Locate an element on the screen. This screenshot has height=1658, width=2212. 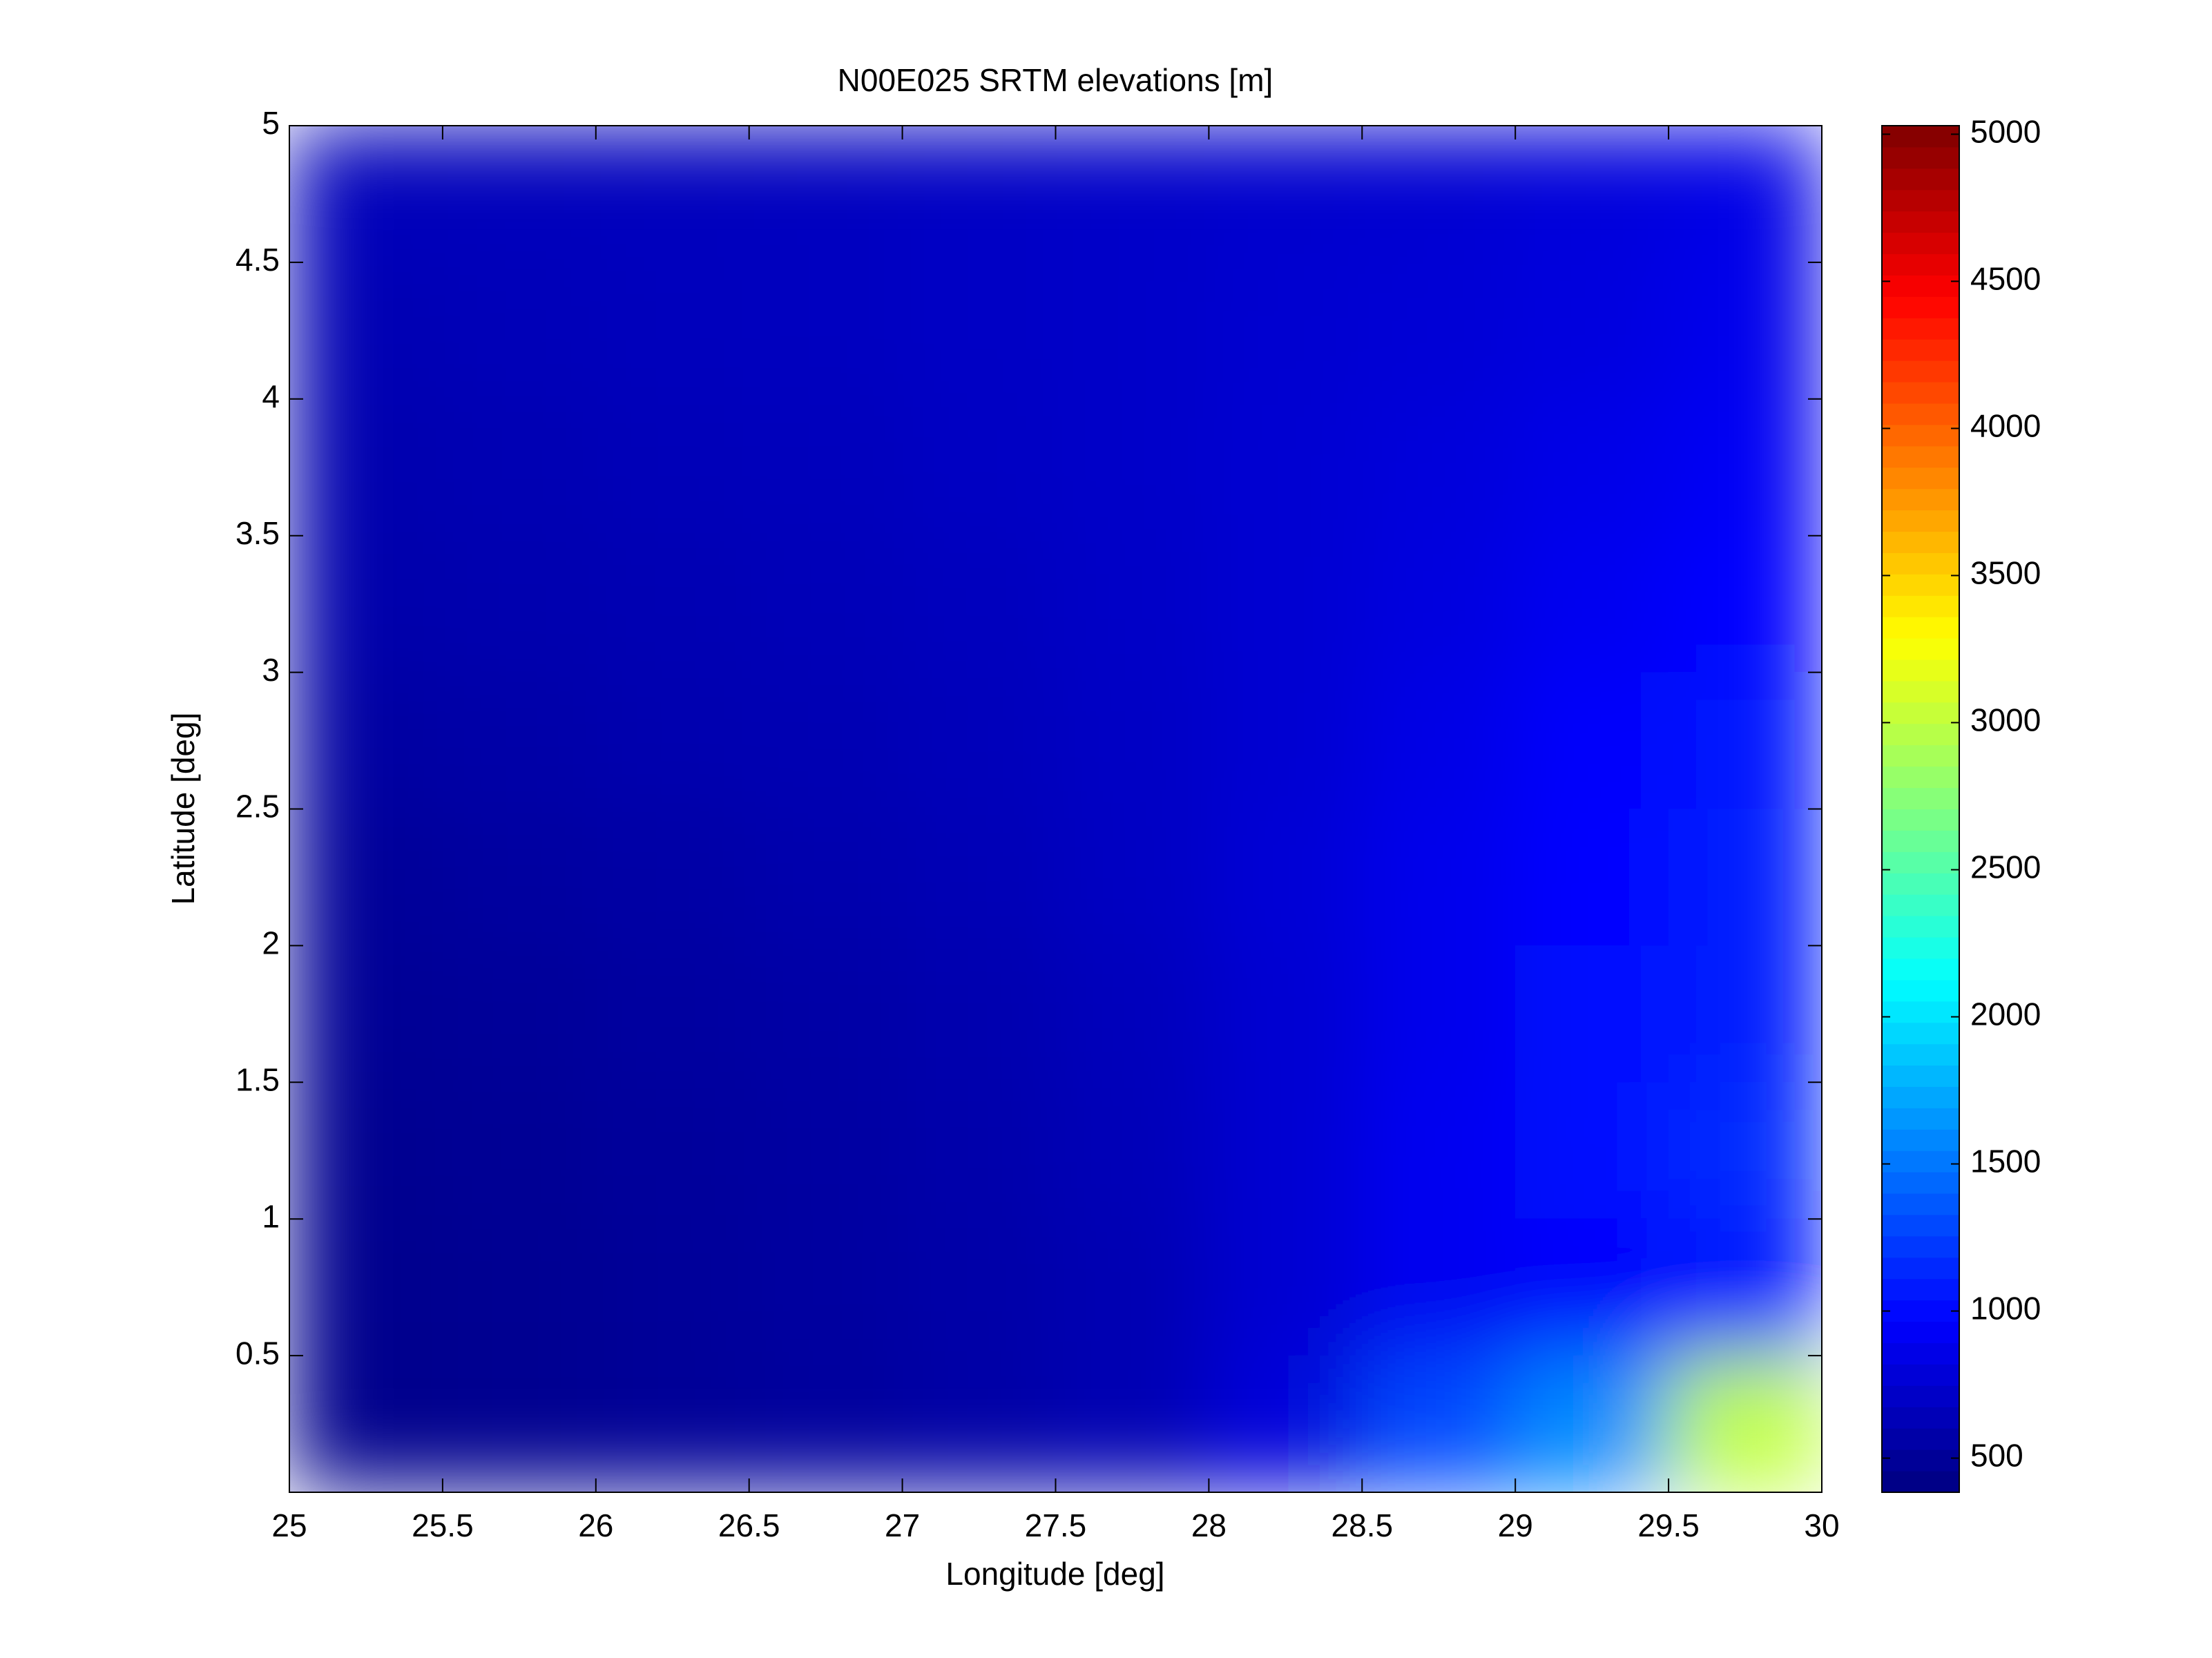
colorbar-tick-label: 500 is located at coordinates (1996, 1456).